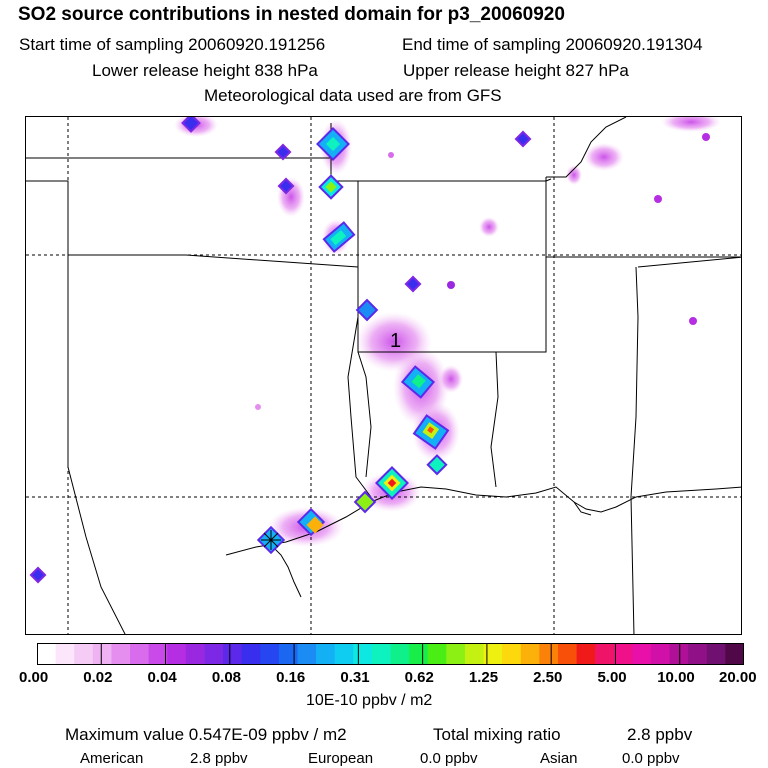  What do you see at coordinates (395, 341) in the screenshot?
I see `source-marker-label: 1` at bounding box center [395, 341].